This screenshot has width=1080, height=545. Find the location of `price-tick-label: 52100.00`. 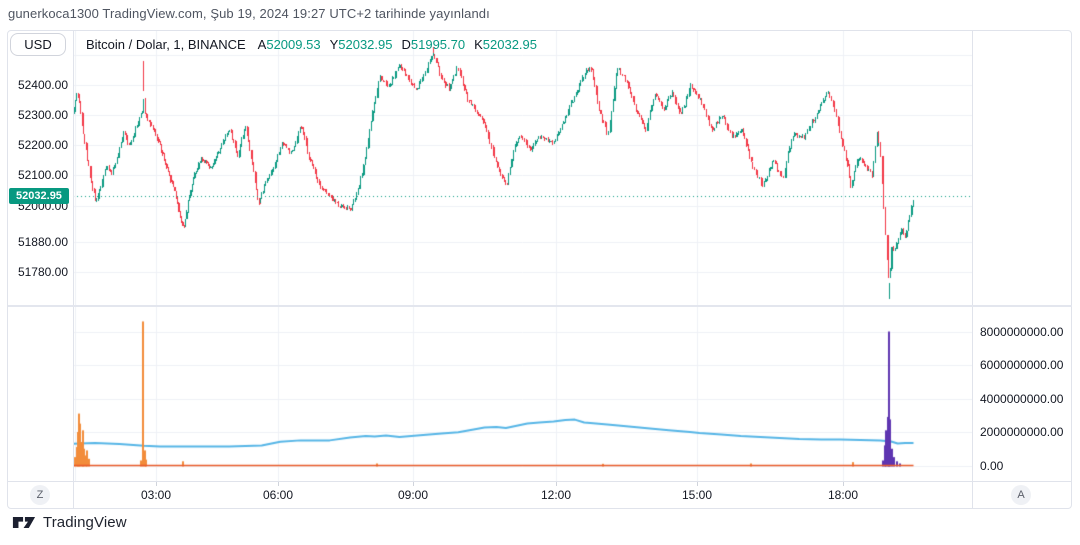

price-tick-label: 52100.00 is located at coordinates (42, 175).